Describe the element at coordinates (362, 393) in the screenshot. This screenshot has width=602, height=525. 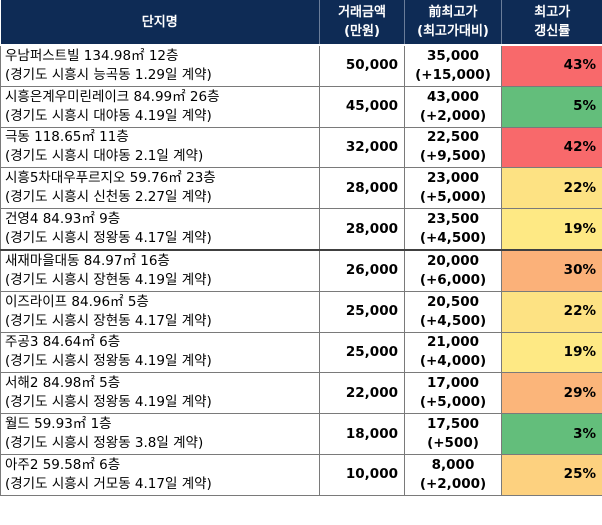
I see `price-cell: 22,000` at that location.